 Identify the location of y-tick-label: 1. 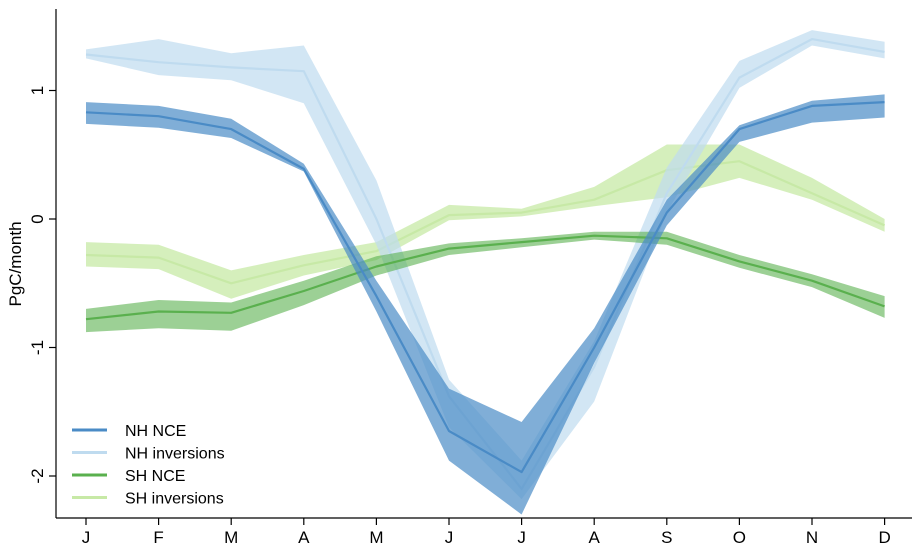
(37, 90).